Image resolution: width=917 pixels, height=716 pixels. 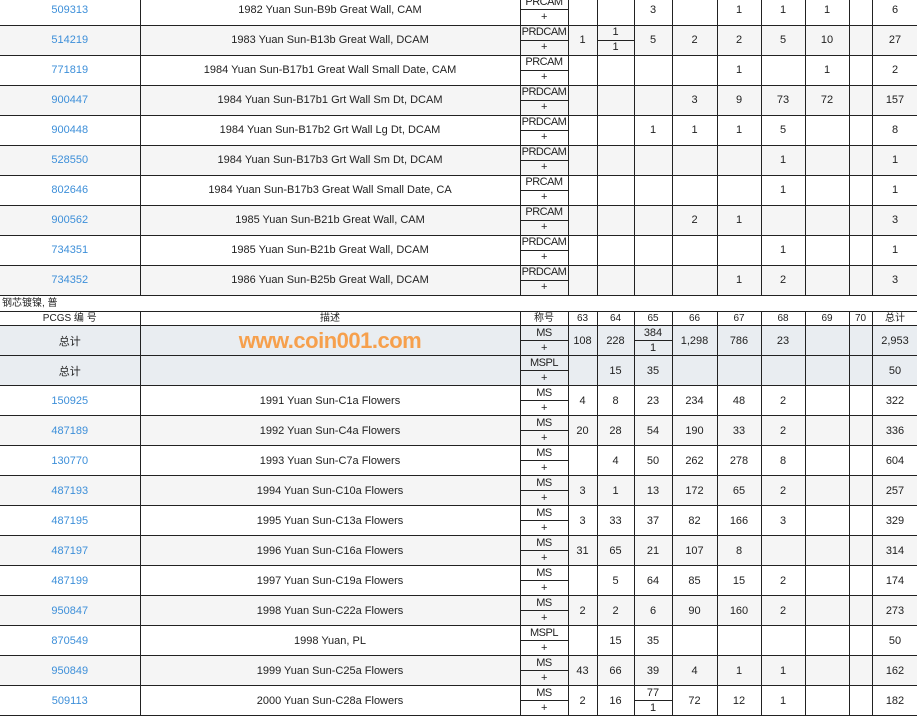 I want to click on pcgs-number-link: 528550, so click(x=70, y=160).